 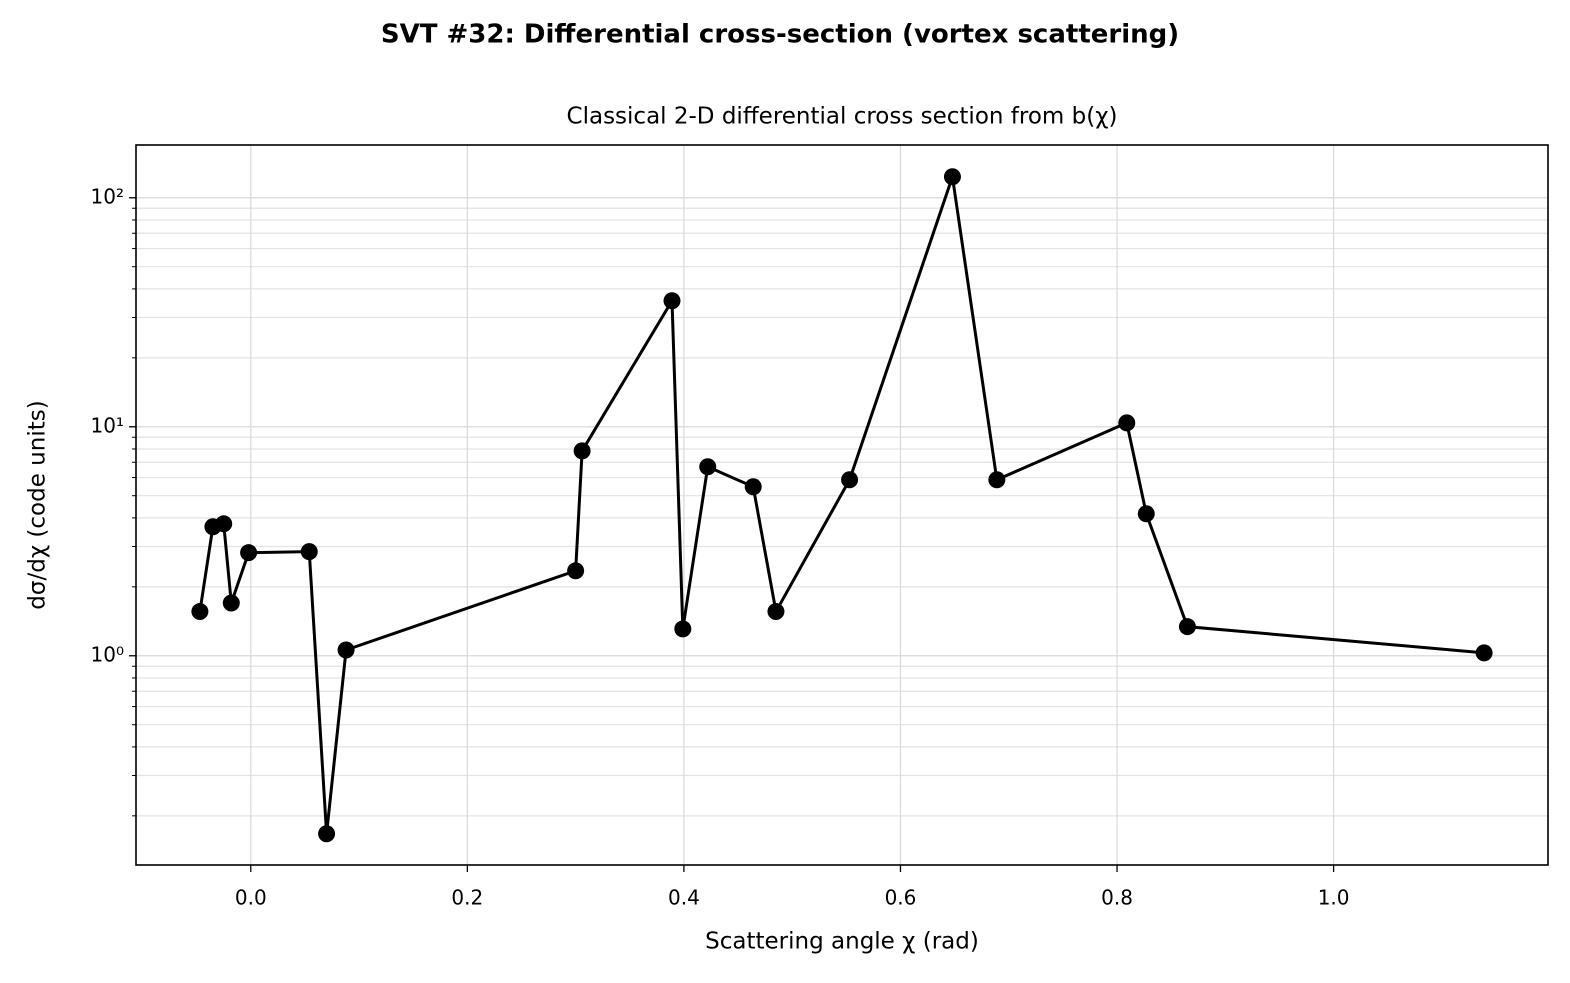 I want to click on x-tick-label: 0.2, so click(x=467, y=898).